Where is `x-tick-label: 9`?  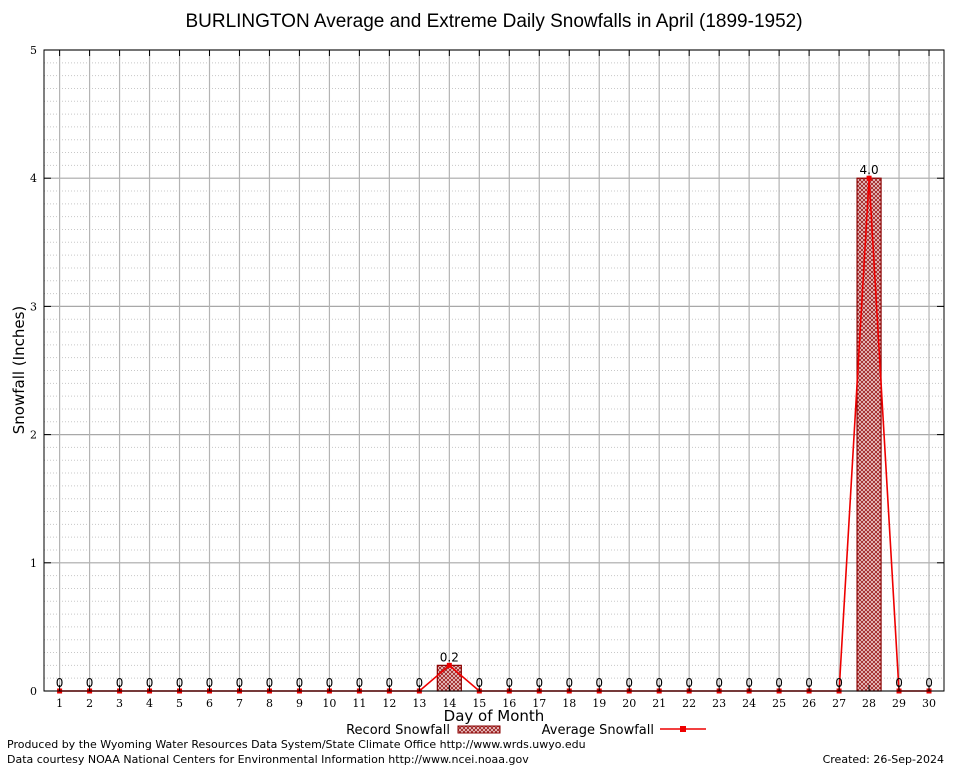
x-tick-label: 9 is located at coordinates (299, 703).